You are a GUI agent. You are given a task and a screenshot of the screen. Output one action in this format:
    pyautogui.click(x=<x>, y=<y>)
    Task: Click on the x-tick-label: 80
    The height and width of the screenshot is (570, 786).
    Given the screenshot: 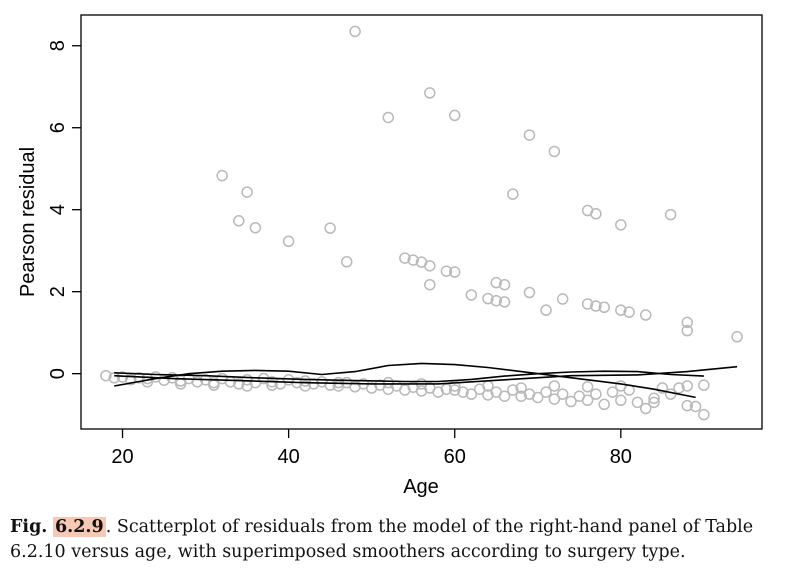 What is the action you would take?
    pyautogui.click(x=621, y=457)
    